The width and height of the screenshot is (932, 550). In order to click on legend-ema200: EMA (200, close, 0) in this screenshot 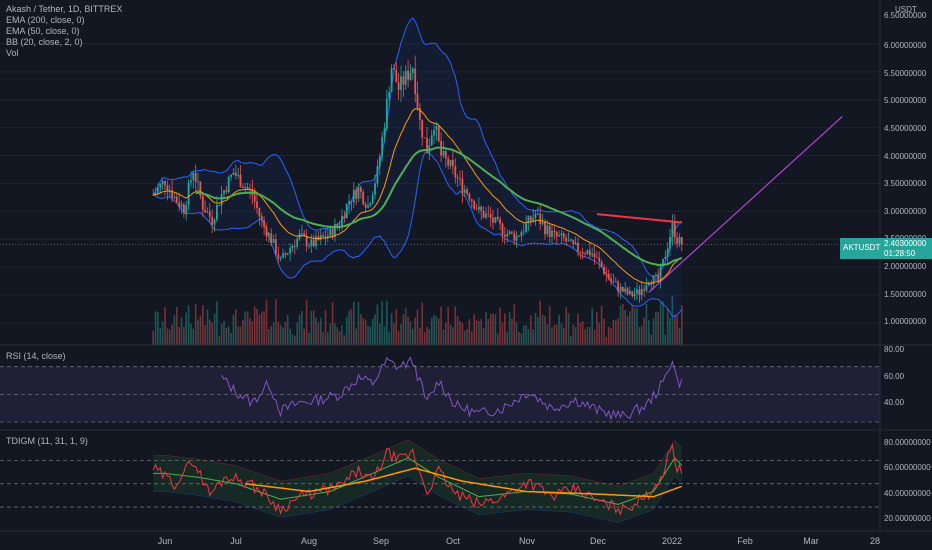, I will do `click(45, 20)`.